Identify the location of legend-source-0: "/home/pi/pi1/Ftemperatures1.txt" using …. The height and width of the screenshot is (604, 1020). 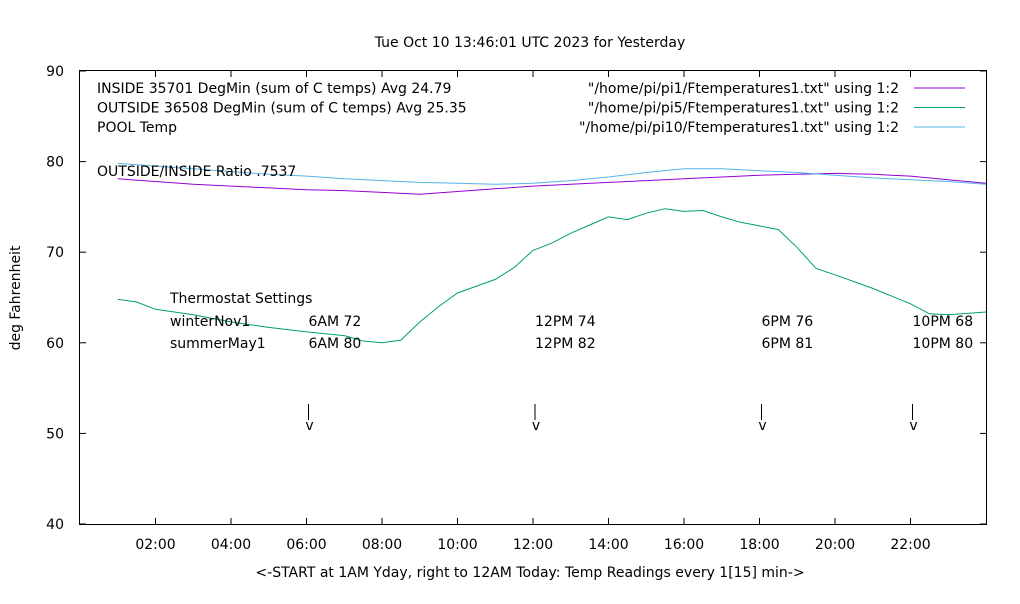
(743, 89).